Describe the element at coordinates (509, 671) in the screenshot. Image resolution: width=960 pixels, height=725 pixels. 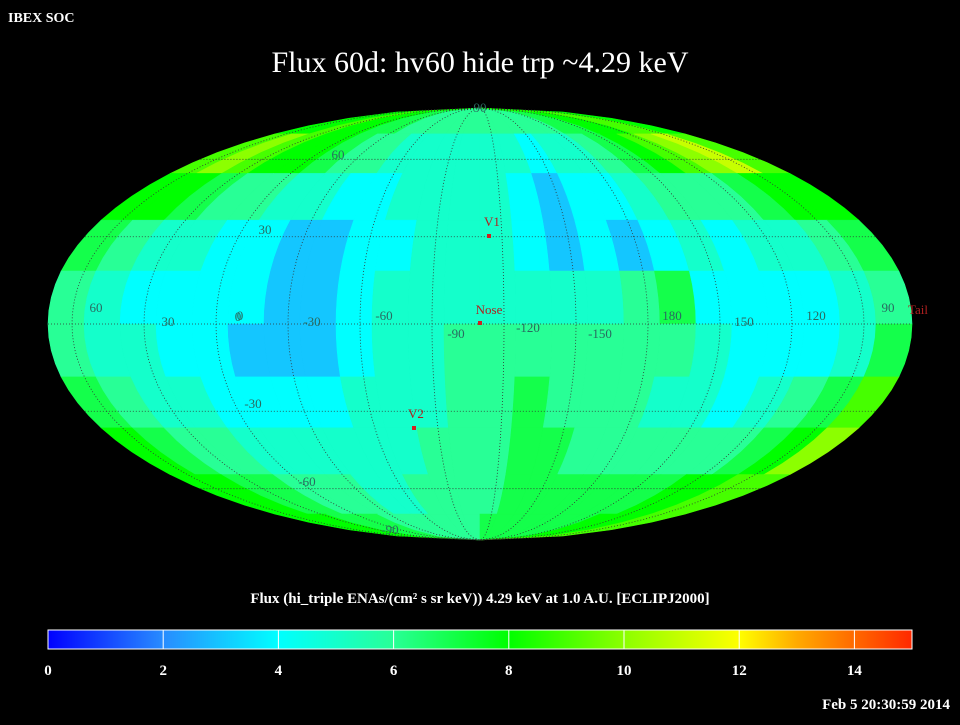
I see `colorbar-tick-label: 8` at that location.